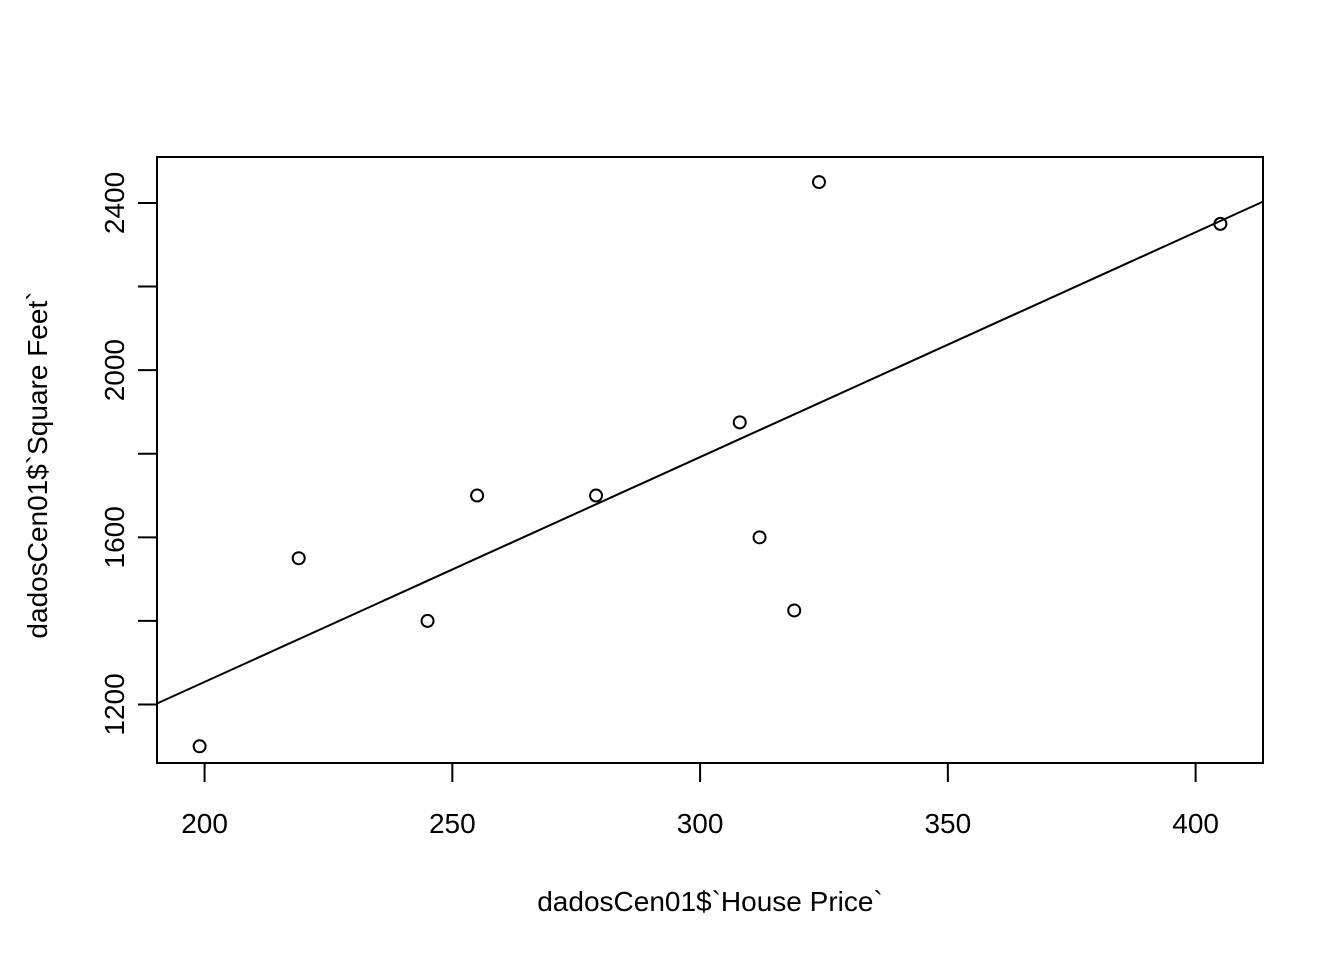  Describe the element at coordinates (114, 203) in the screenshot. I see `y-tick-label: 2400` at that location.